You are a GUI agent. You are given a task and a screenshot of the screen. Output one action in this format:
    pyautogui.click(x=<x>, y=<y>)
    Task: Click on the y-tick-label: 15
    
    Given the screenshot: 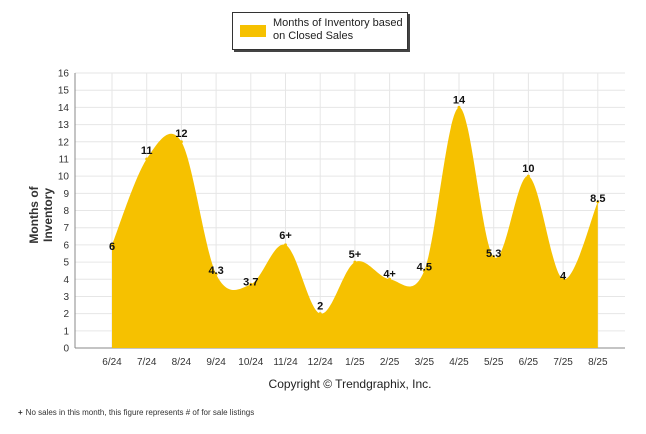 What is the action you would take?
    pyautogui.click(x=64, y=91)
    